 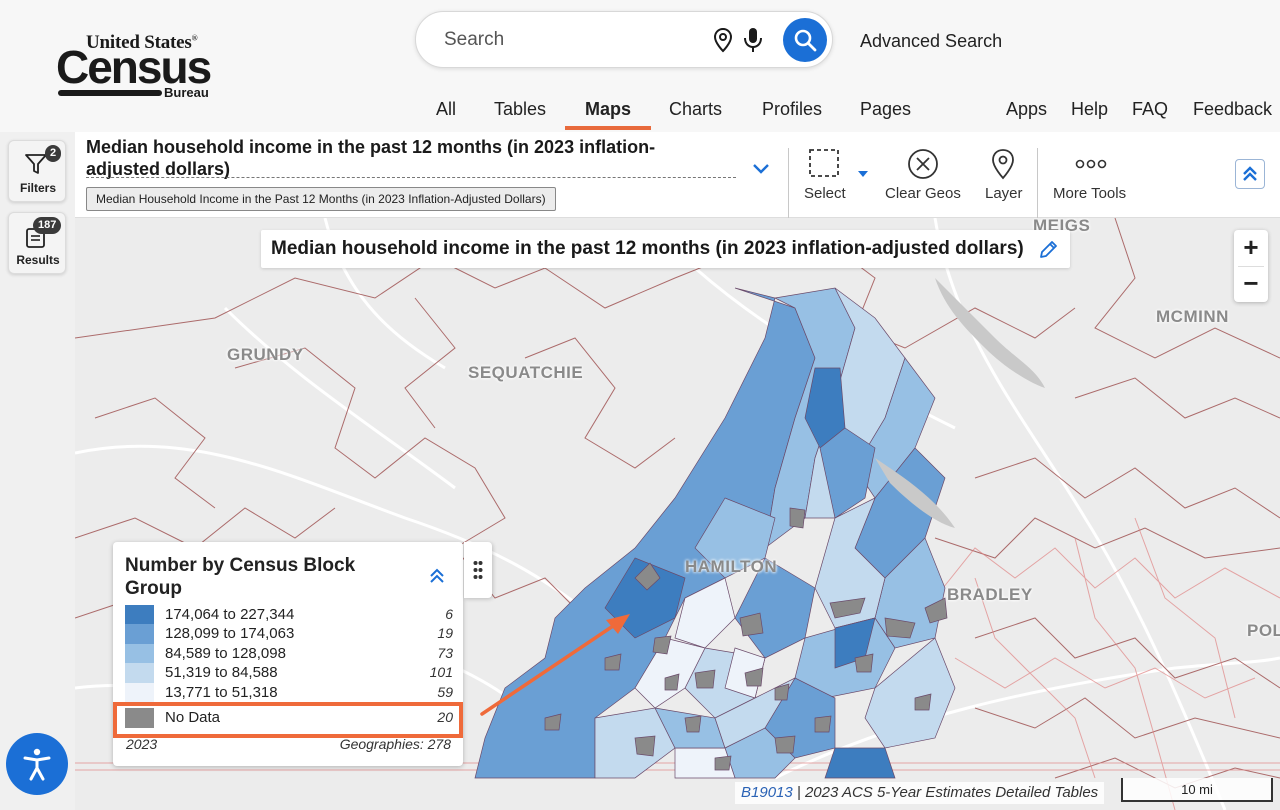 I want to click on accessibility-button, so click(x=37, y=764).